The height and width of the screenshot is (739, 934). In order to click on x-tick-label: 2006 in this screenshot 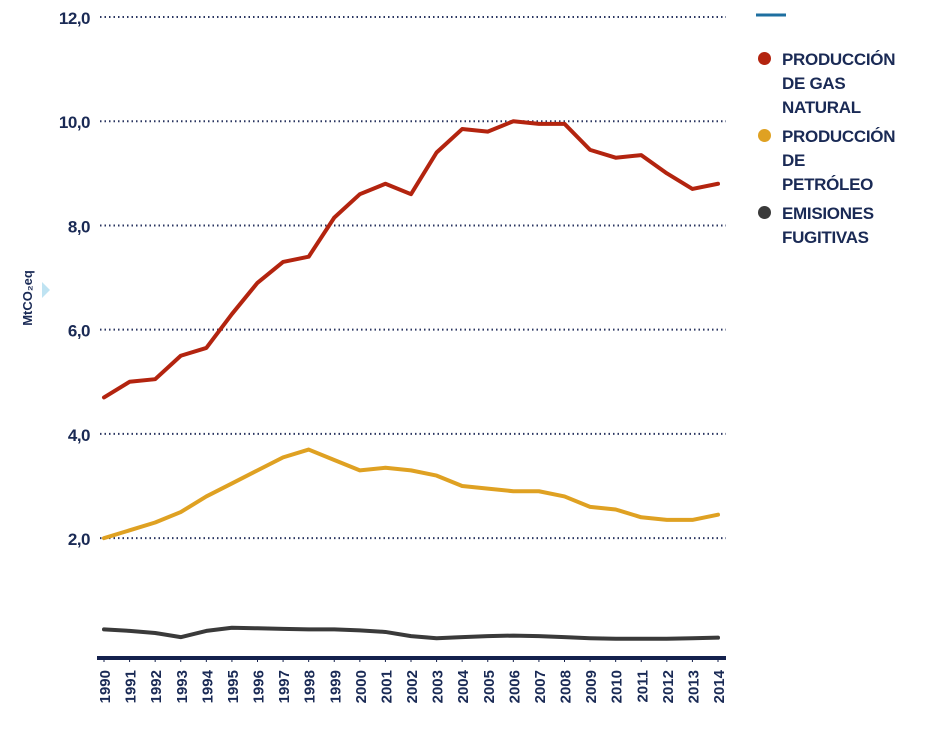, I will do `click(514, 686)`.